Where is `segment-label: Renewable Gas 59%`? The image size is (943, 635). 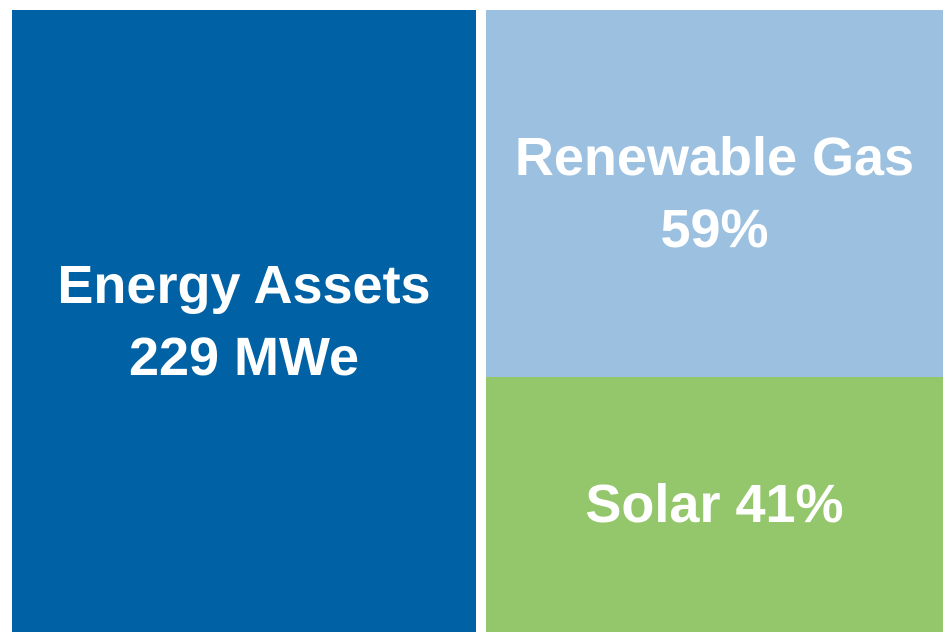
segment-label: Renewable Gas 59% is located at coordinates (714, 193).